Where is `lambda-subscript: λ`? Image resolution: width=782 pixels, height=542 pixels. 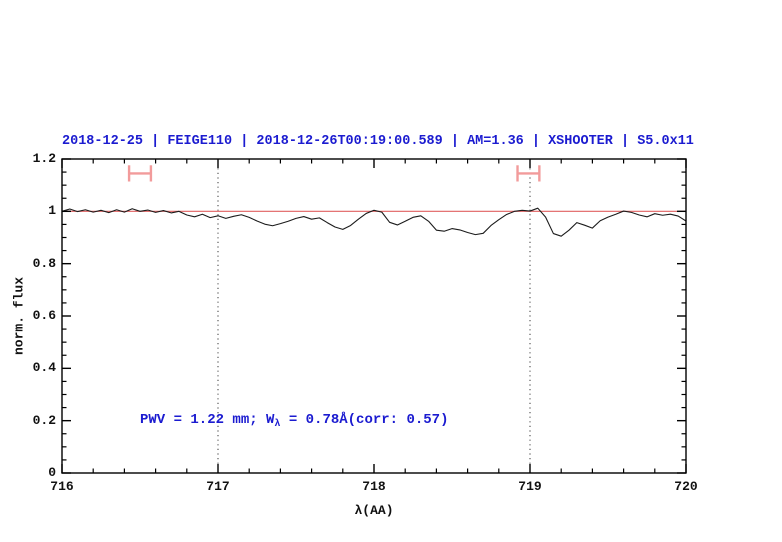
lambda-subscript: λ is located at coordinates (277, 424).